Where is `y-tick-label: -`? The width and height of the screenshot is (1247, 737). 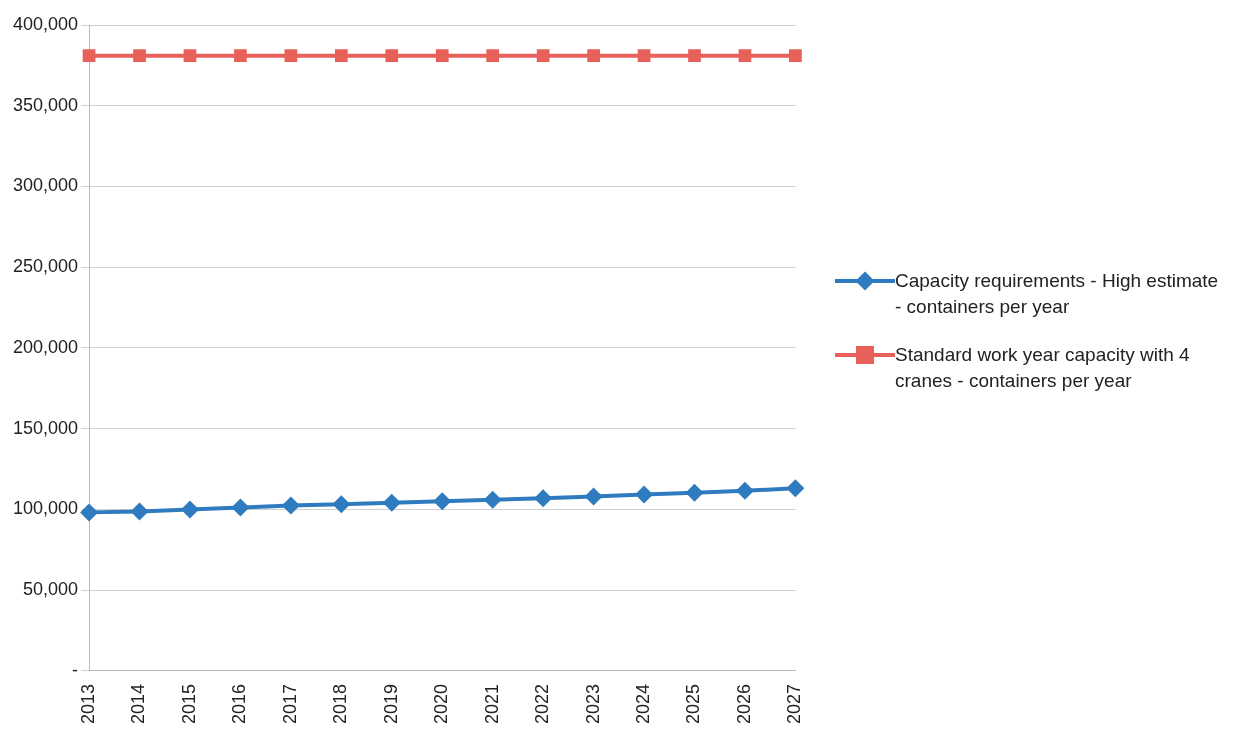
y-tick-label: - is located at coordinates (75, 669).